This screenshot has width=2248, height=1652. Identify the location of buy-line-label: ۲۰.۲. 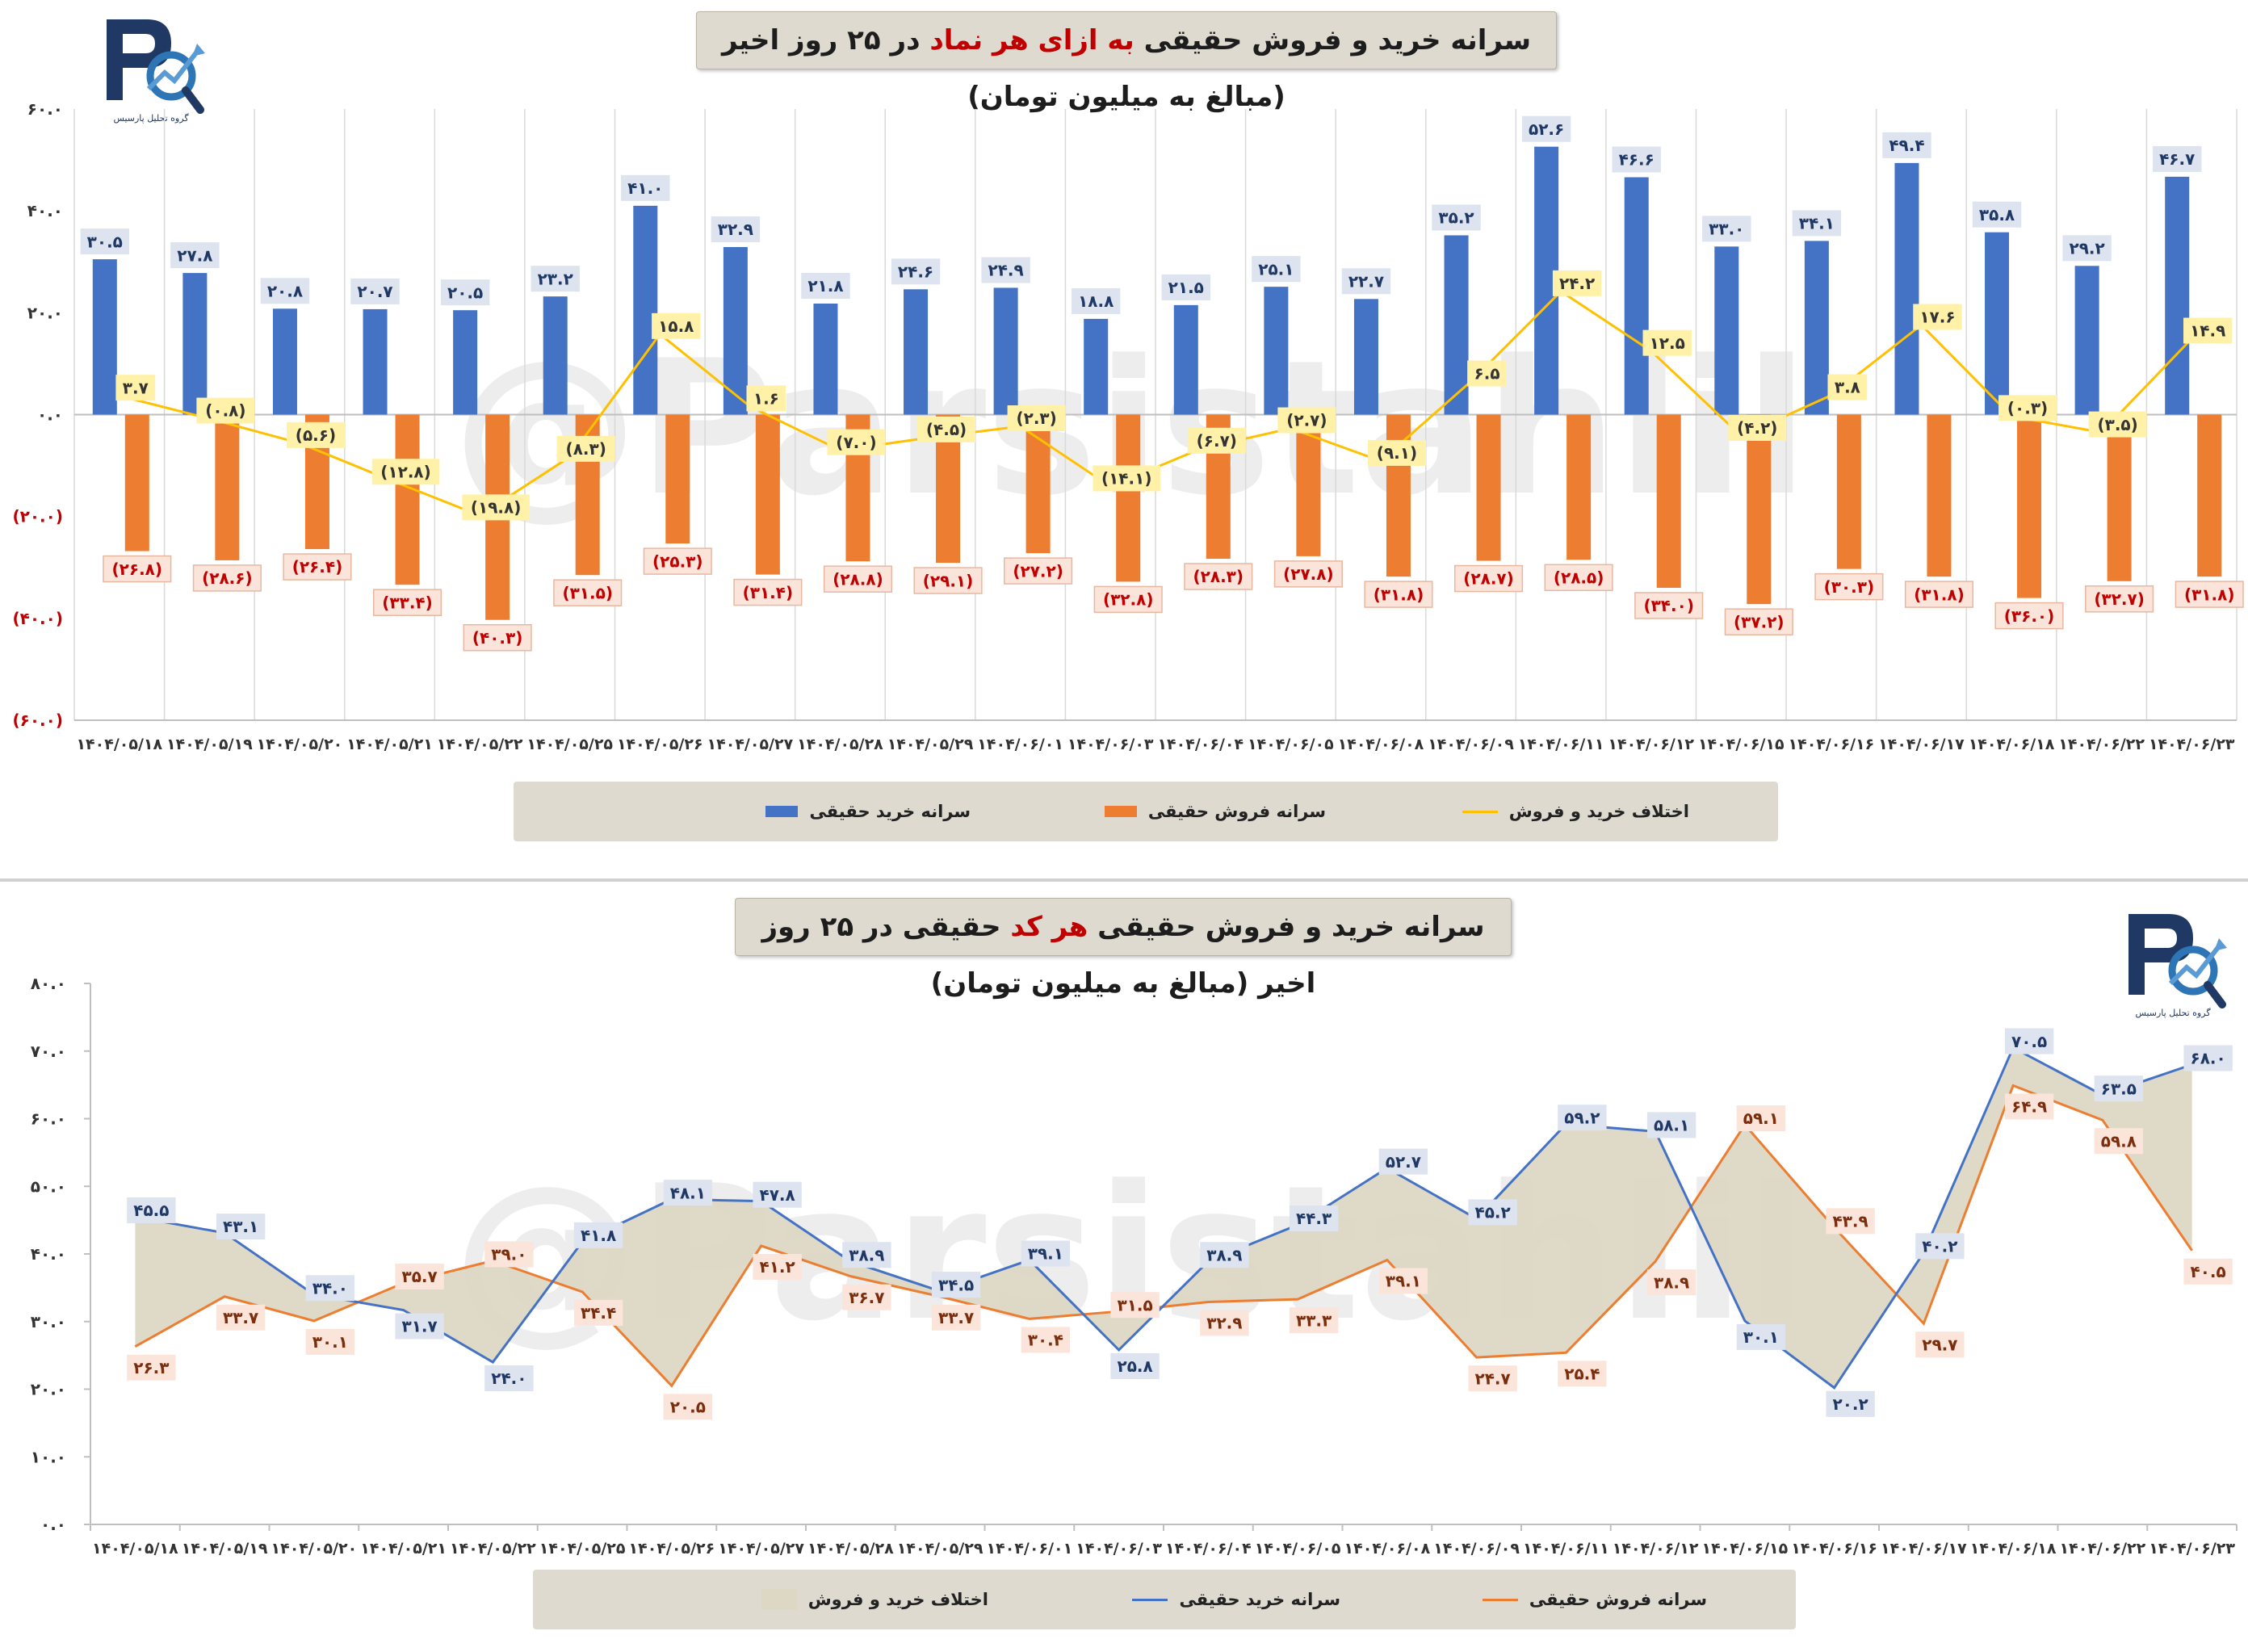
(1851, 1404).